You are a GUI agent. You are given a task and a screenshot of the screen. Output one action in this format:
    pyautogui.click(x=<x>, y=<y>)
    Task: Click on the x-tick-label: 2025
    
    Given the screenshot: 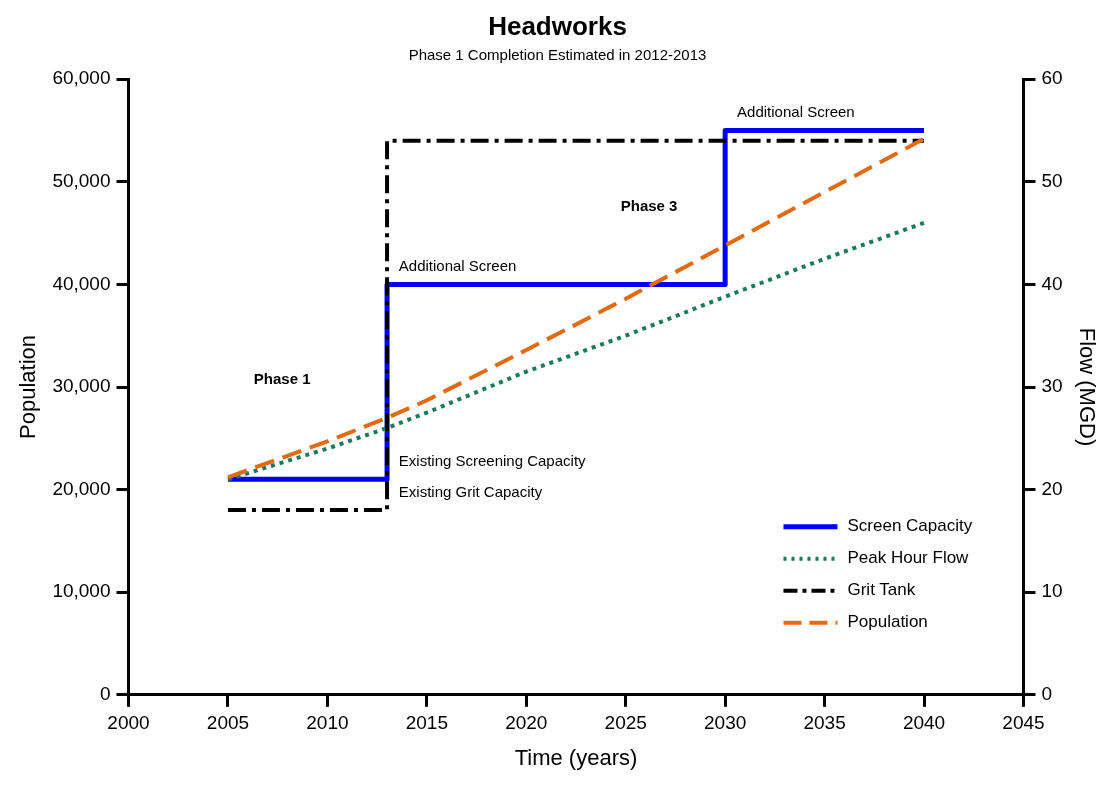 What is the action you would take?
    pyautogui.click(x=625, y=723)
    